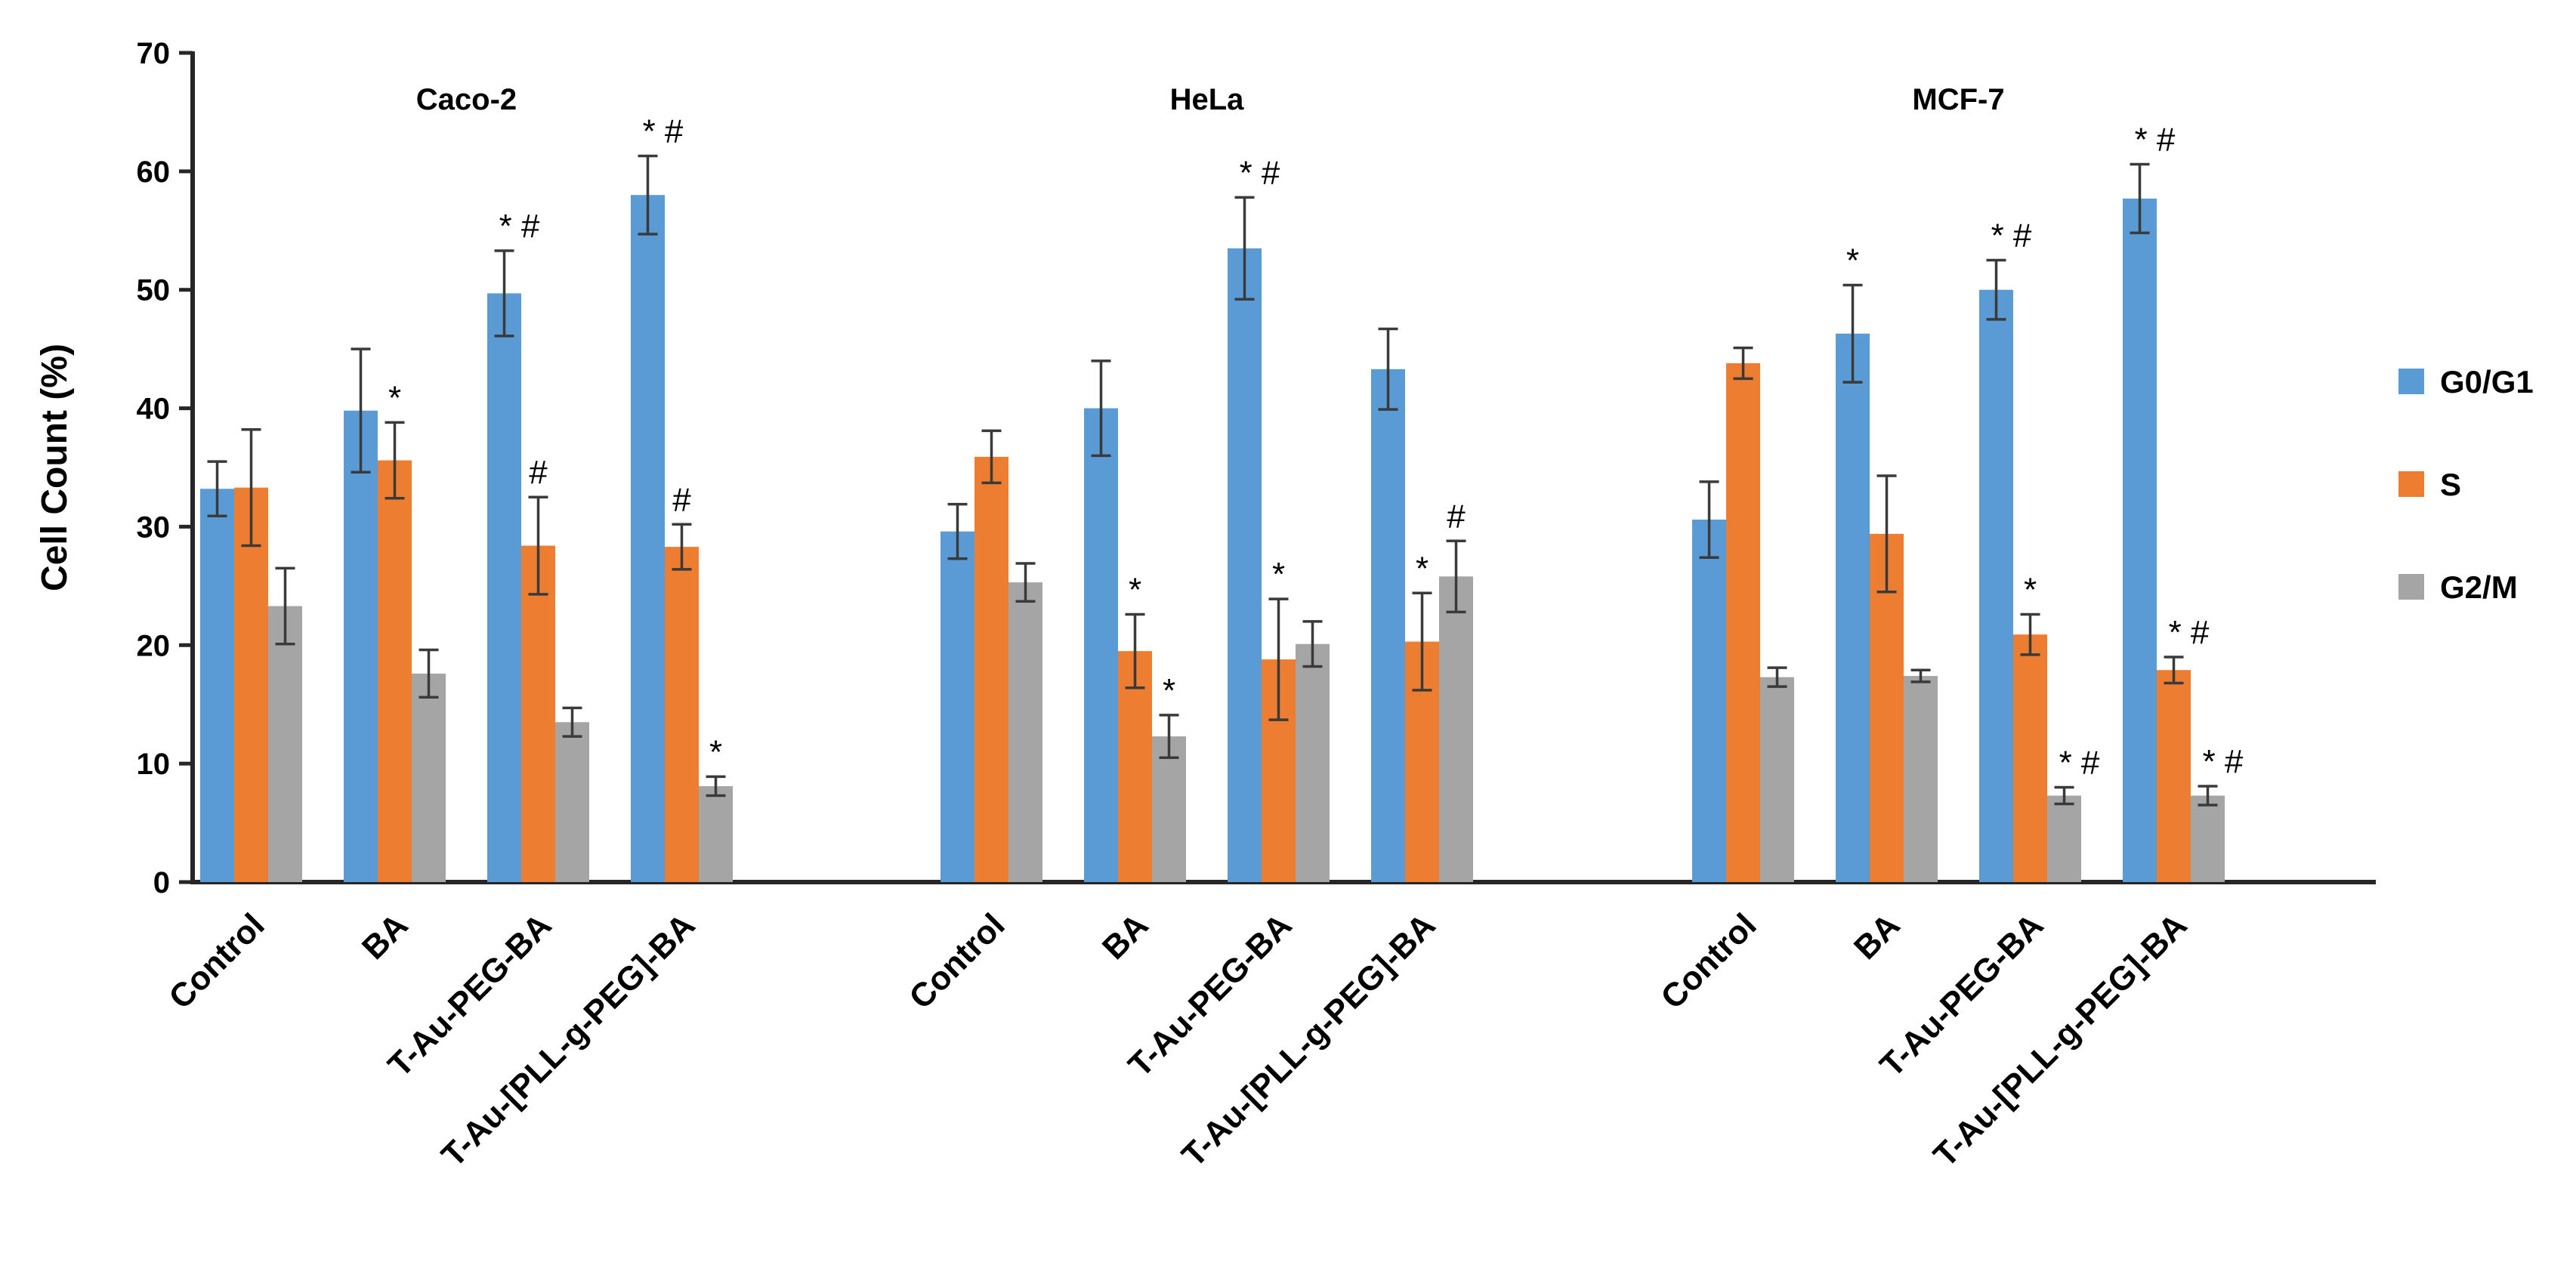 The image size is (2576, 1268). What do you see at coordinates (154, 172) in the screenshot?
I see `y-tick-label: 60` at bounding box center [154, 172].